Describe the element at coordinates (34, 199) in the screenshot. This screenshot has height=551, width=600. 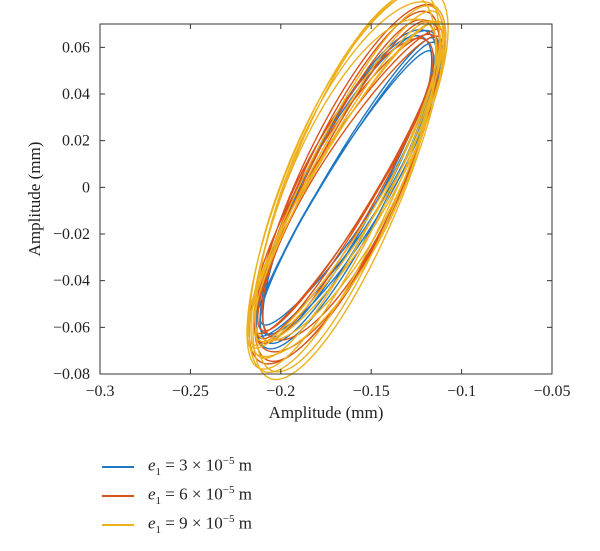
I see `y-axis-label: Amplitude (mm)` at that location.